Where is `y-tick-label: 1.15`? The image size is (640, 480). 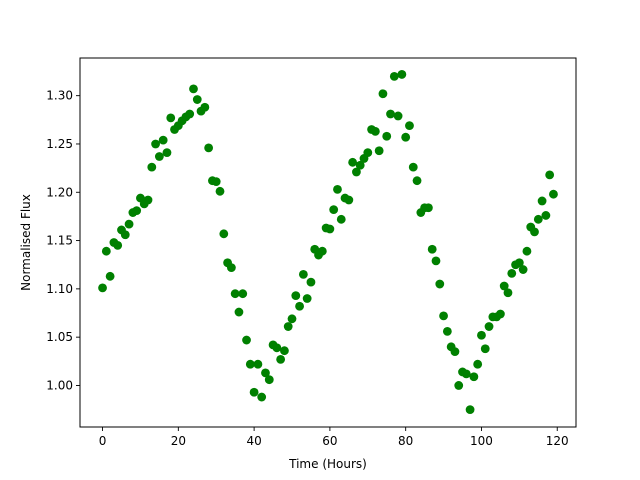
y-tick-label: 1.15 is located at coordinates (59, 241).